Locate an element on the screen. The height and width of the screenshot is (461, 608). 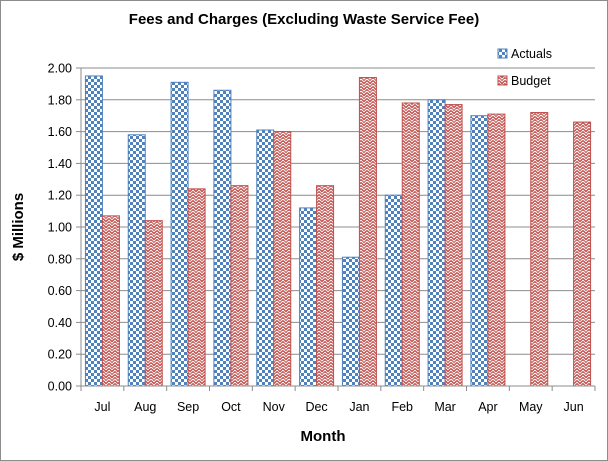
bar-budget-sep is located at coordinates (196, 287).